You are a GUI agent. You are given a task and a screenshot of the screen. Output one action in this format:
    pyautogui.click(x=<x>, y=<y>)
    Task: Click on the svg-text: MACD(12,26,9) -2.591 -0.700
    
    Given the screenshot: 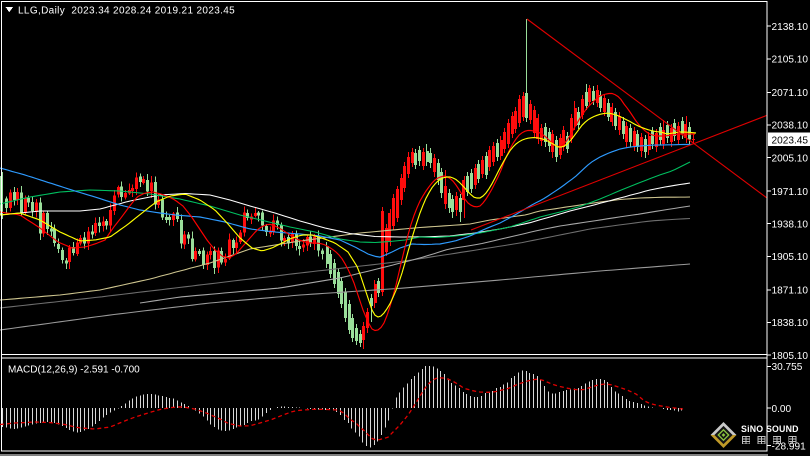 What is the action you would take?
    pyautogui.click(x=74, y=370)
    